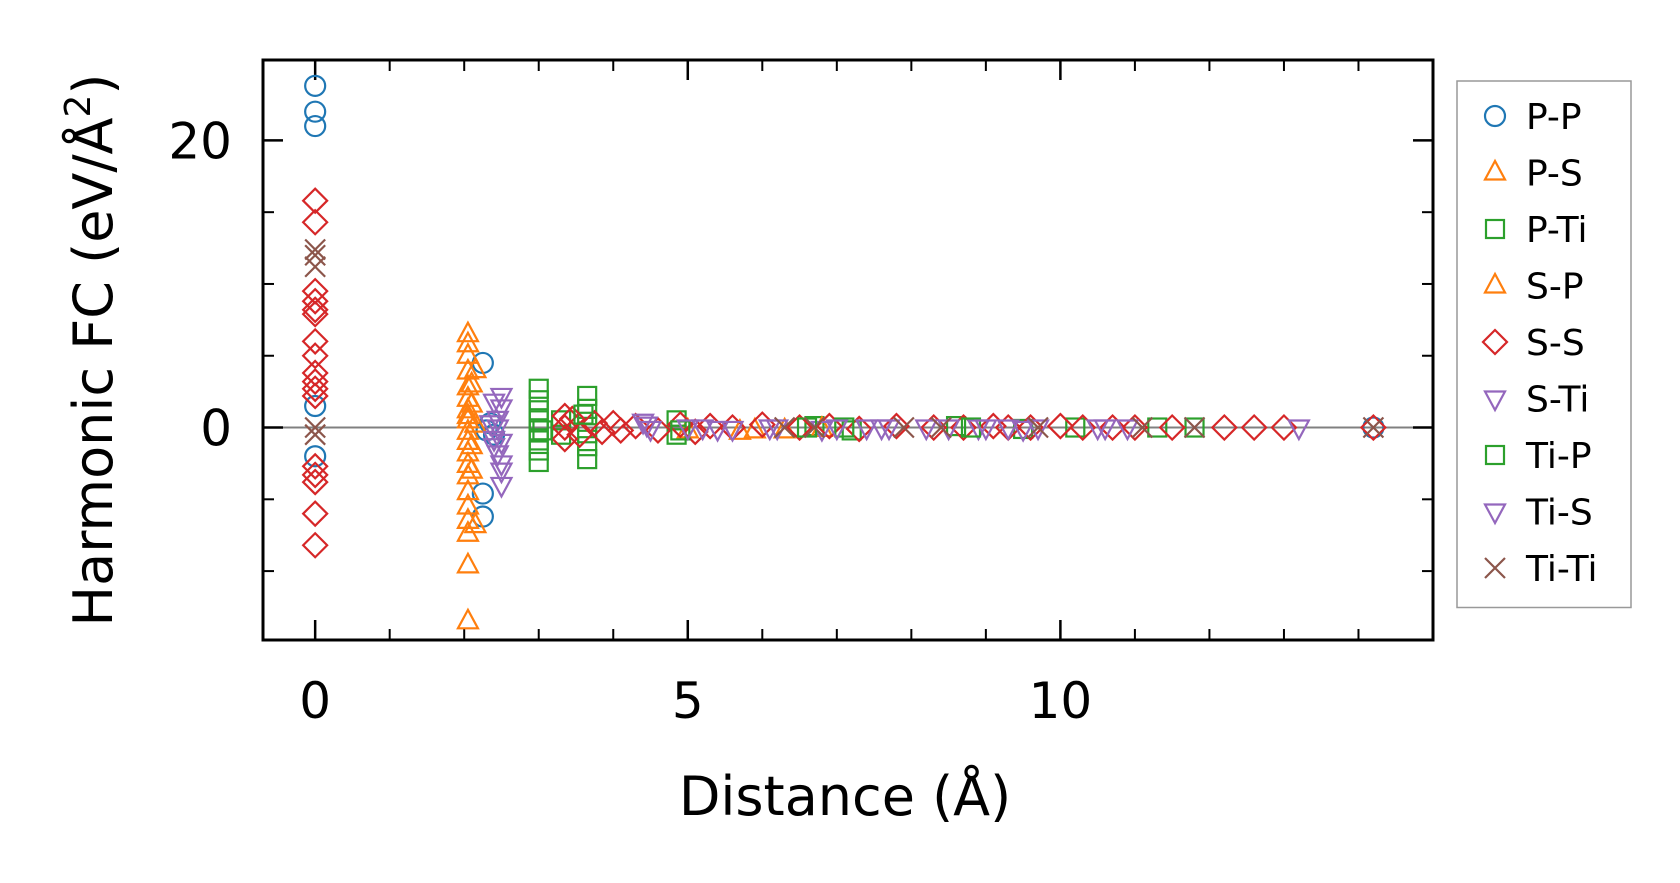  What do you see at coordinates (93, 84) in the screenshot?
I see `y-axis-label-close: )` at bounding box center [93, 84].